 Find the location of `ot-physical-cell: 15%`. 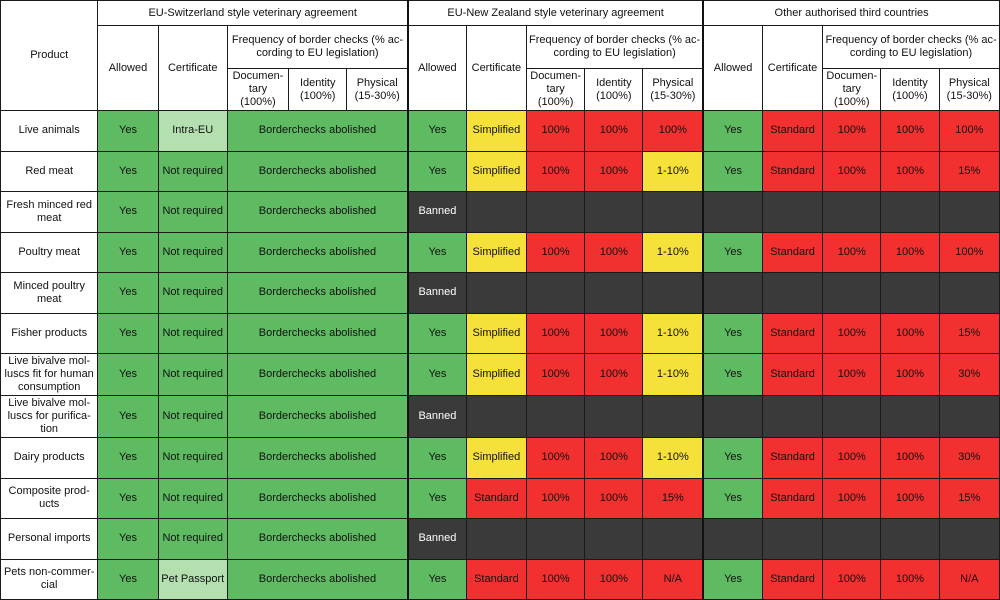

ot-physical-cell: 15% is located at coordinates (969, 333).